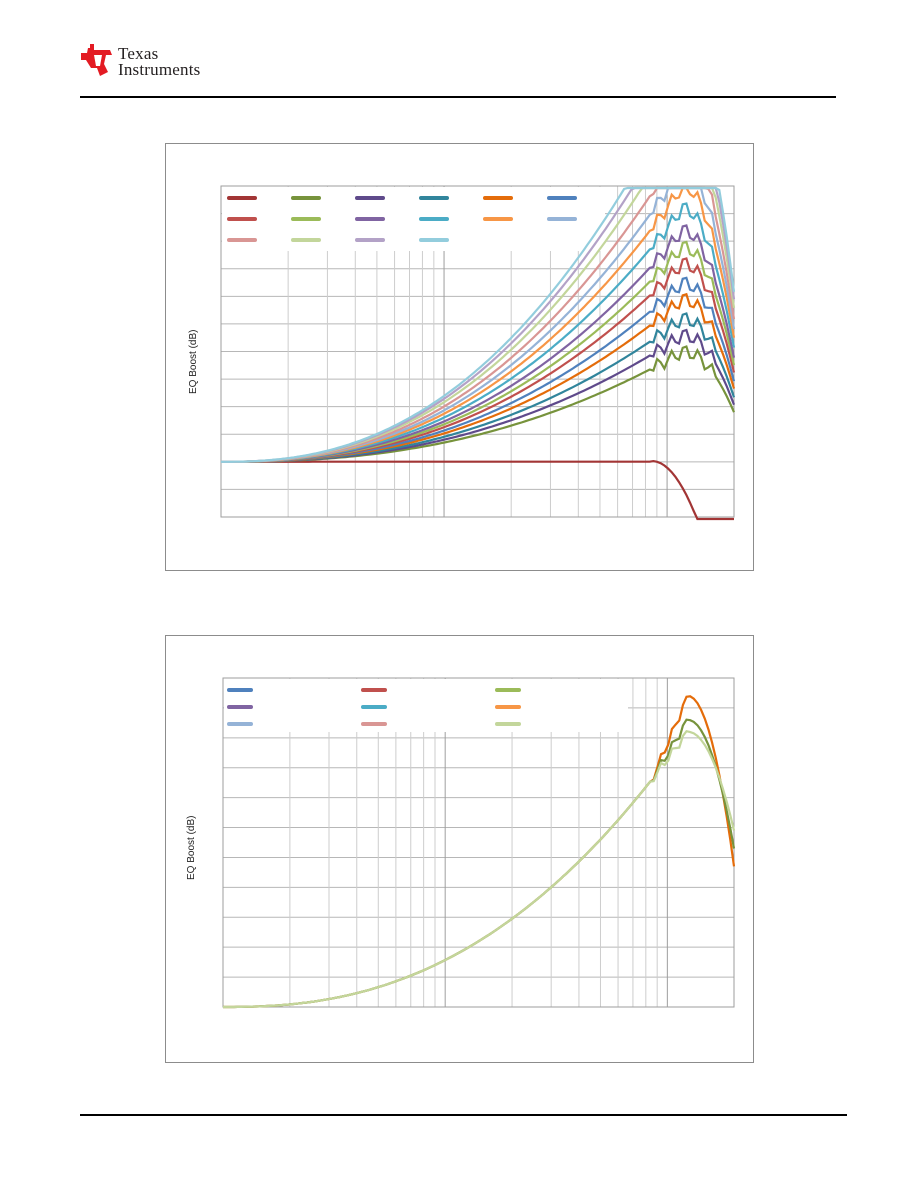  I want to click on header-rule, so click(458, 97).